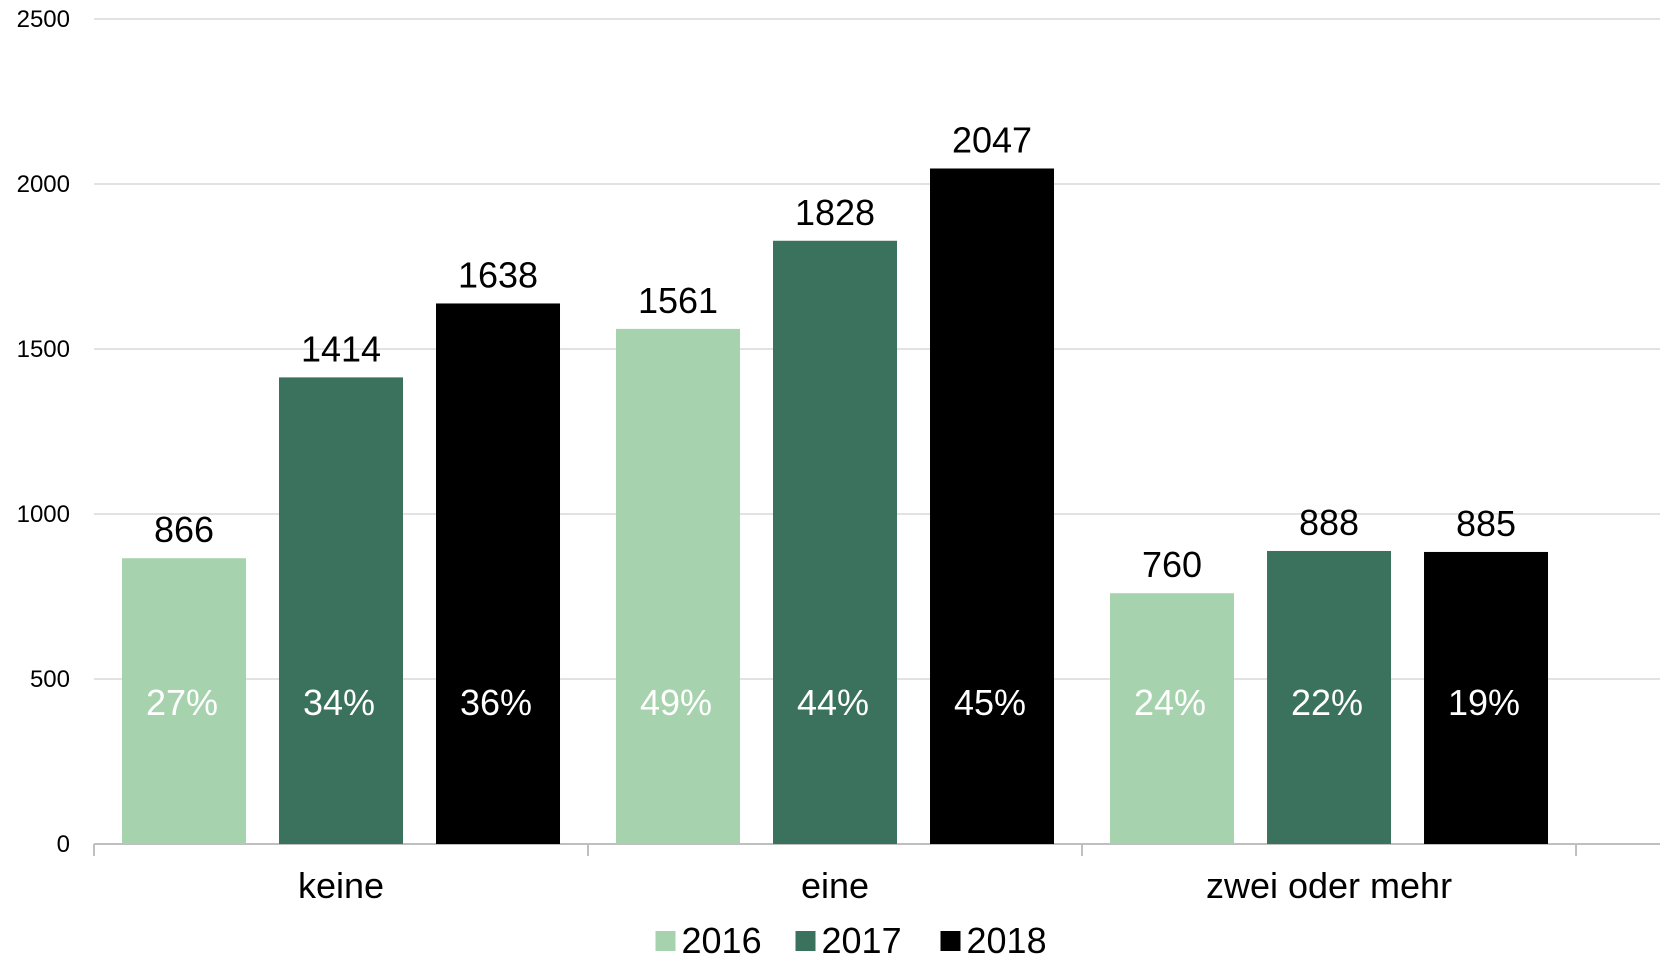 This screenshot has height=973, width=1660. I want to click on bar-percent-label: 34%, so click(339, 702).